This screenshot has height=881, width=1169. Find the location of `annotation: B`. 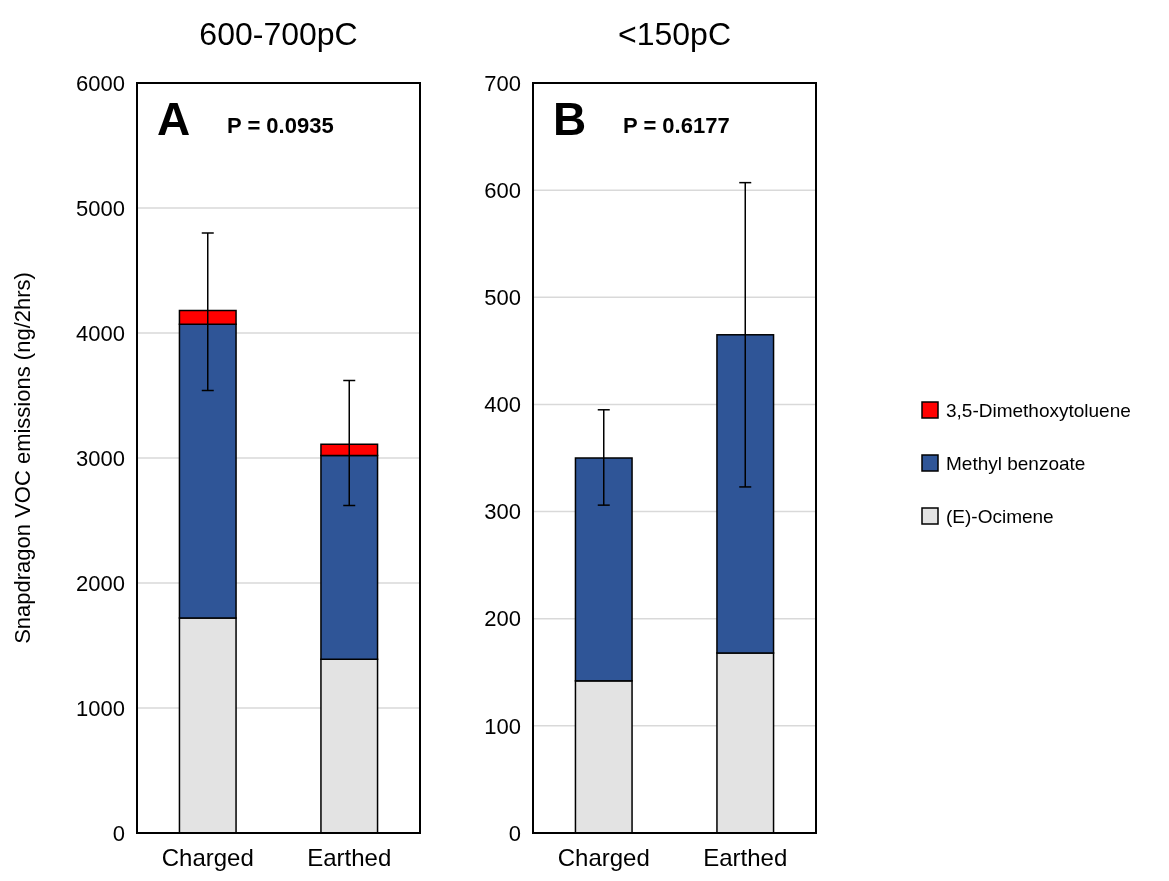

annotation: B is located at coordinates (570, 119).